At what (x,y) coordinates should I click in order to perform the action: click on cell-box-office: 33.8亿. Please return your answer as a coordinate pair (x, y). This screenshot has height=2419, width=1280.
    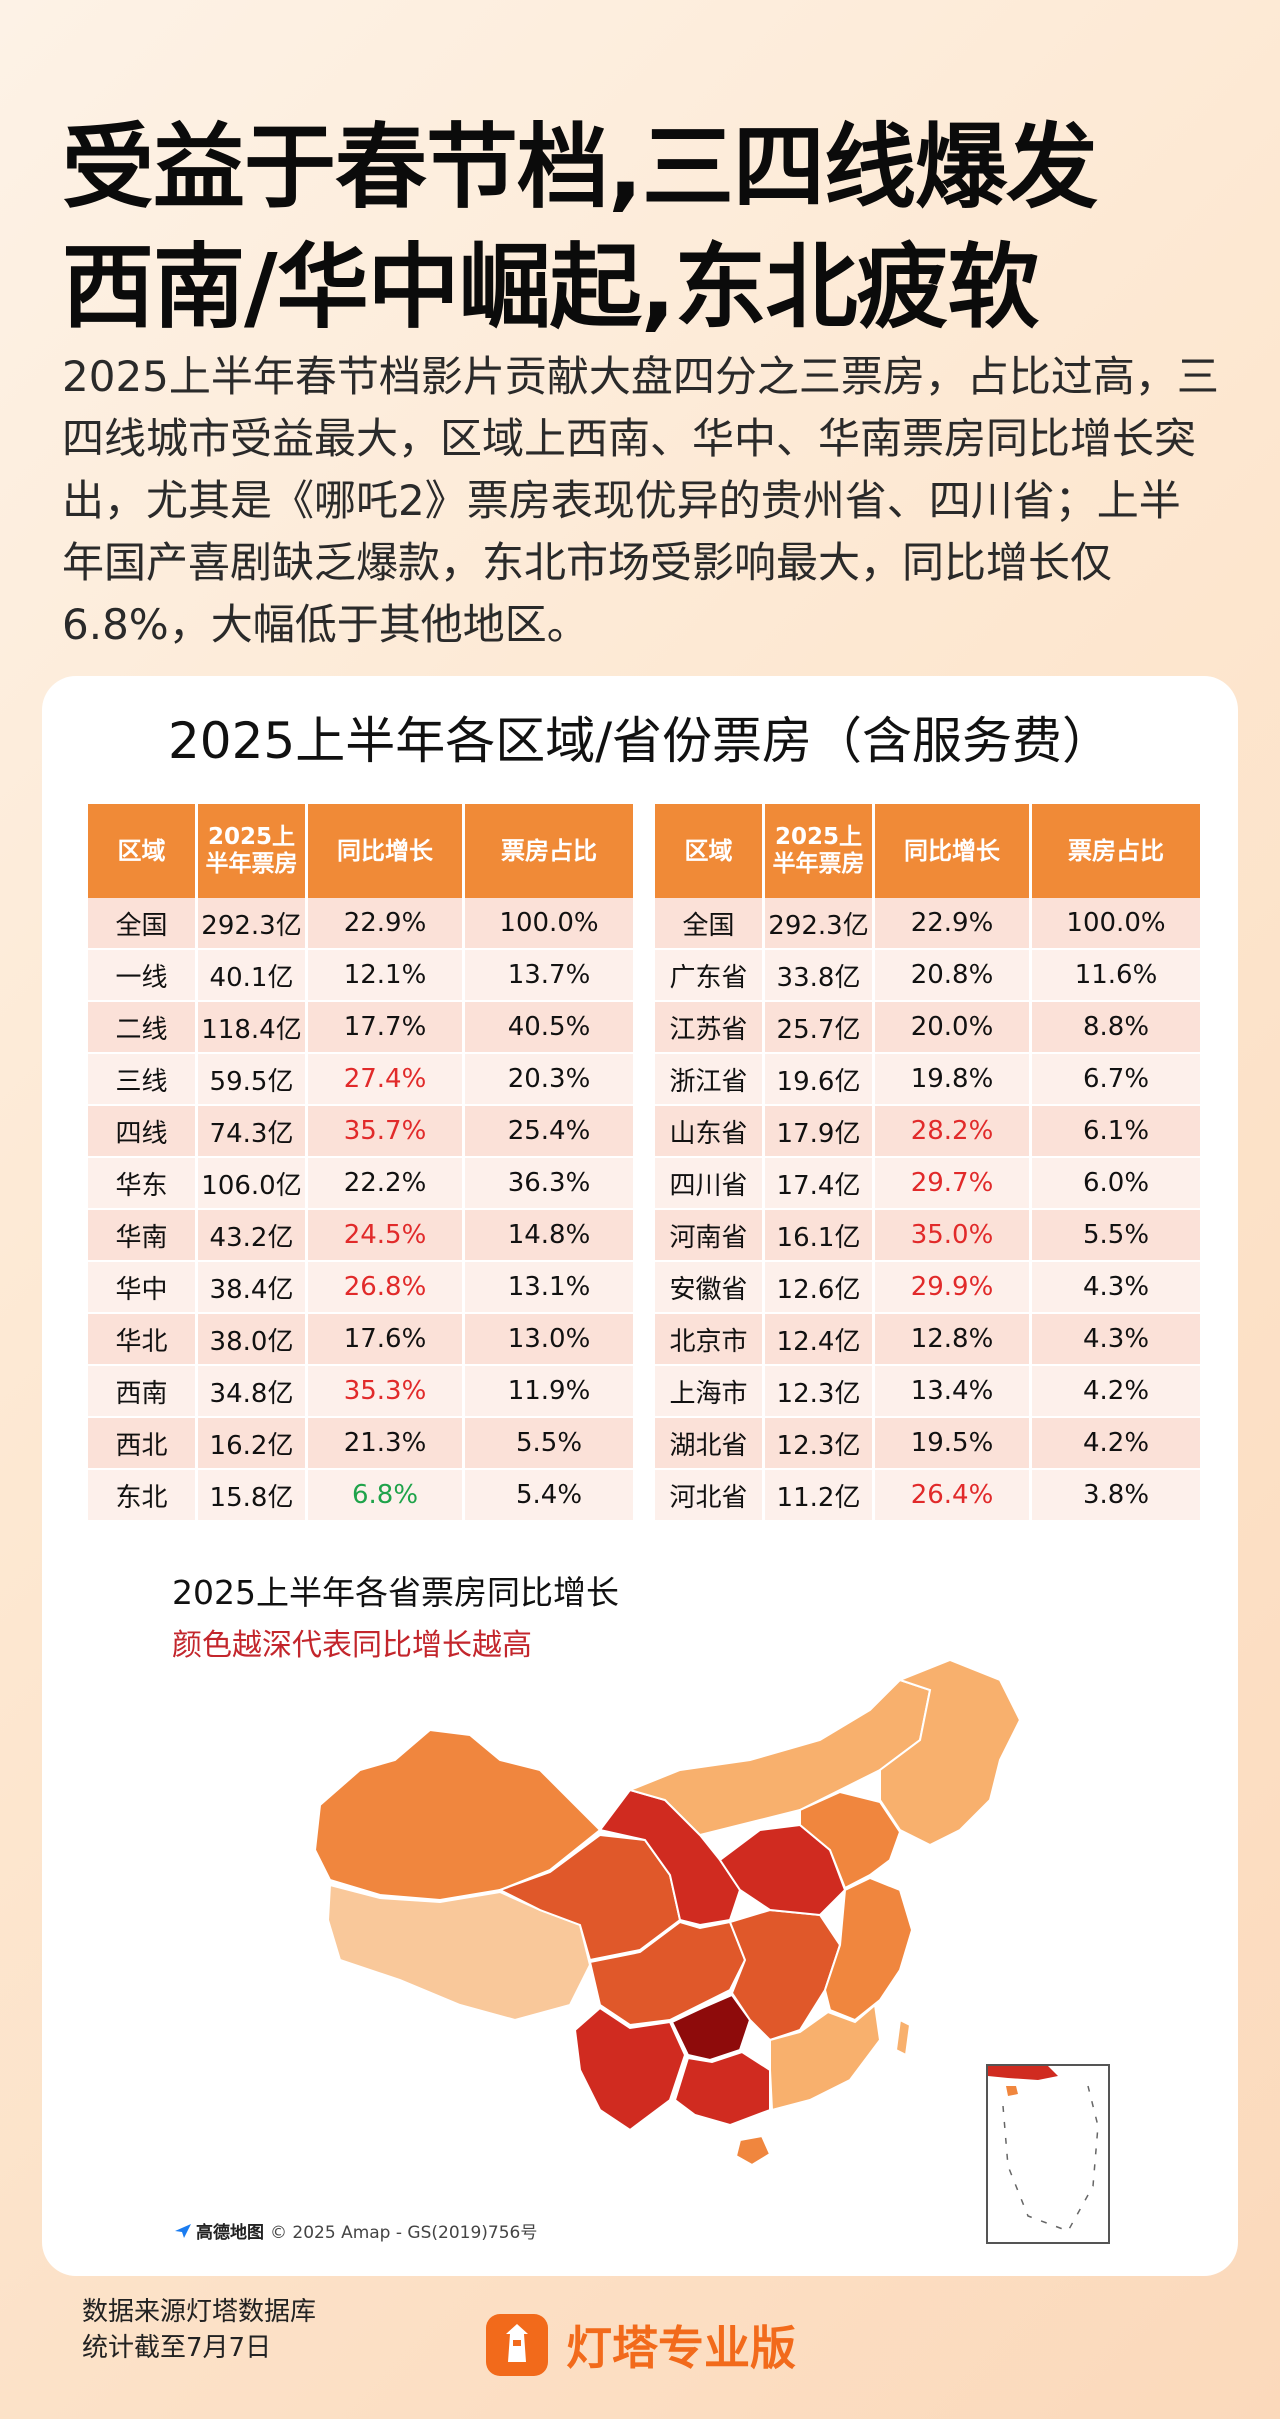
    Looking at the image, I should click on (820, 976).